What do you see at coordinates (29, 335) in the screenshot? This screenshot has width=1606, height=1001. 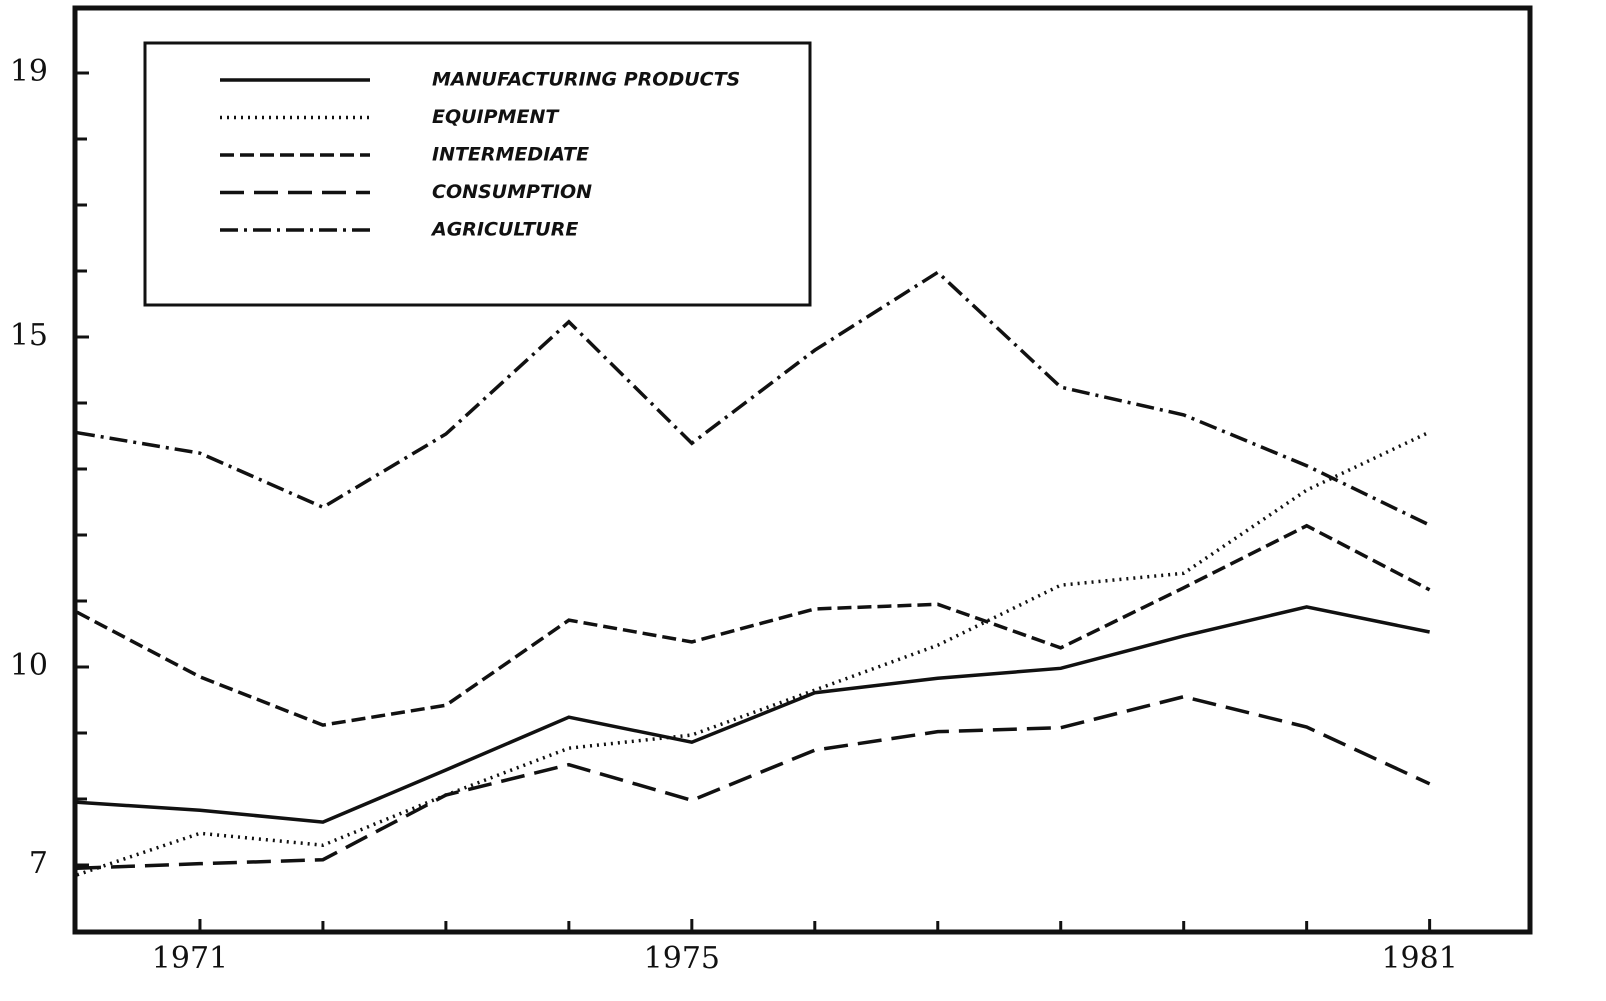 I see `y-tick-label: 15` at bounding box center [29, 335].